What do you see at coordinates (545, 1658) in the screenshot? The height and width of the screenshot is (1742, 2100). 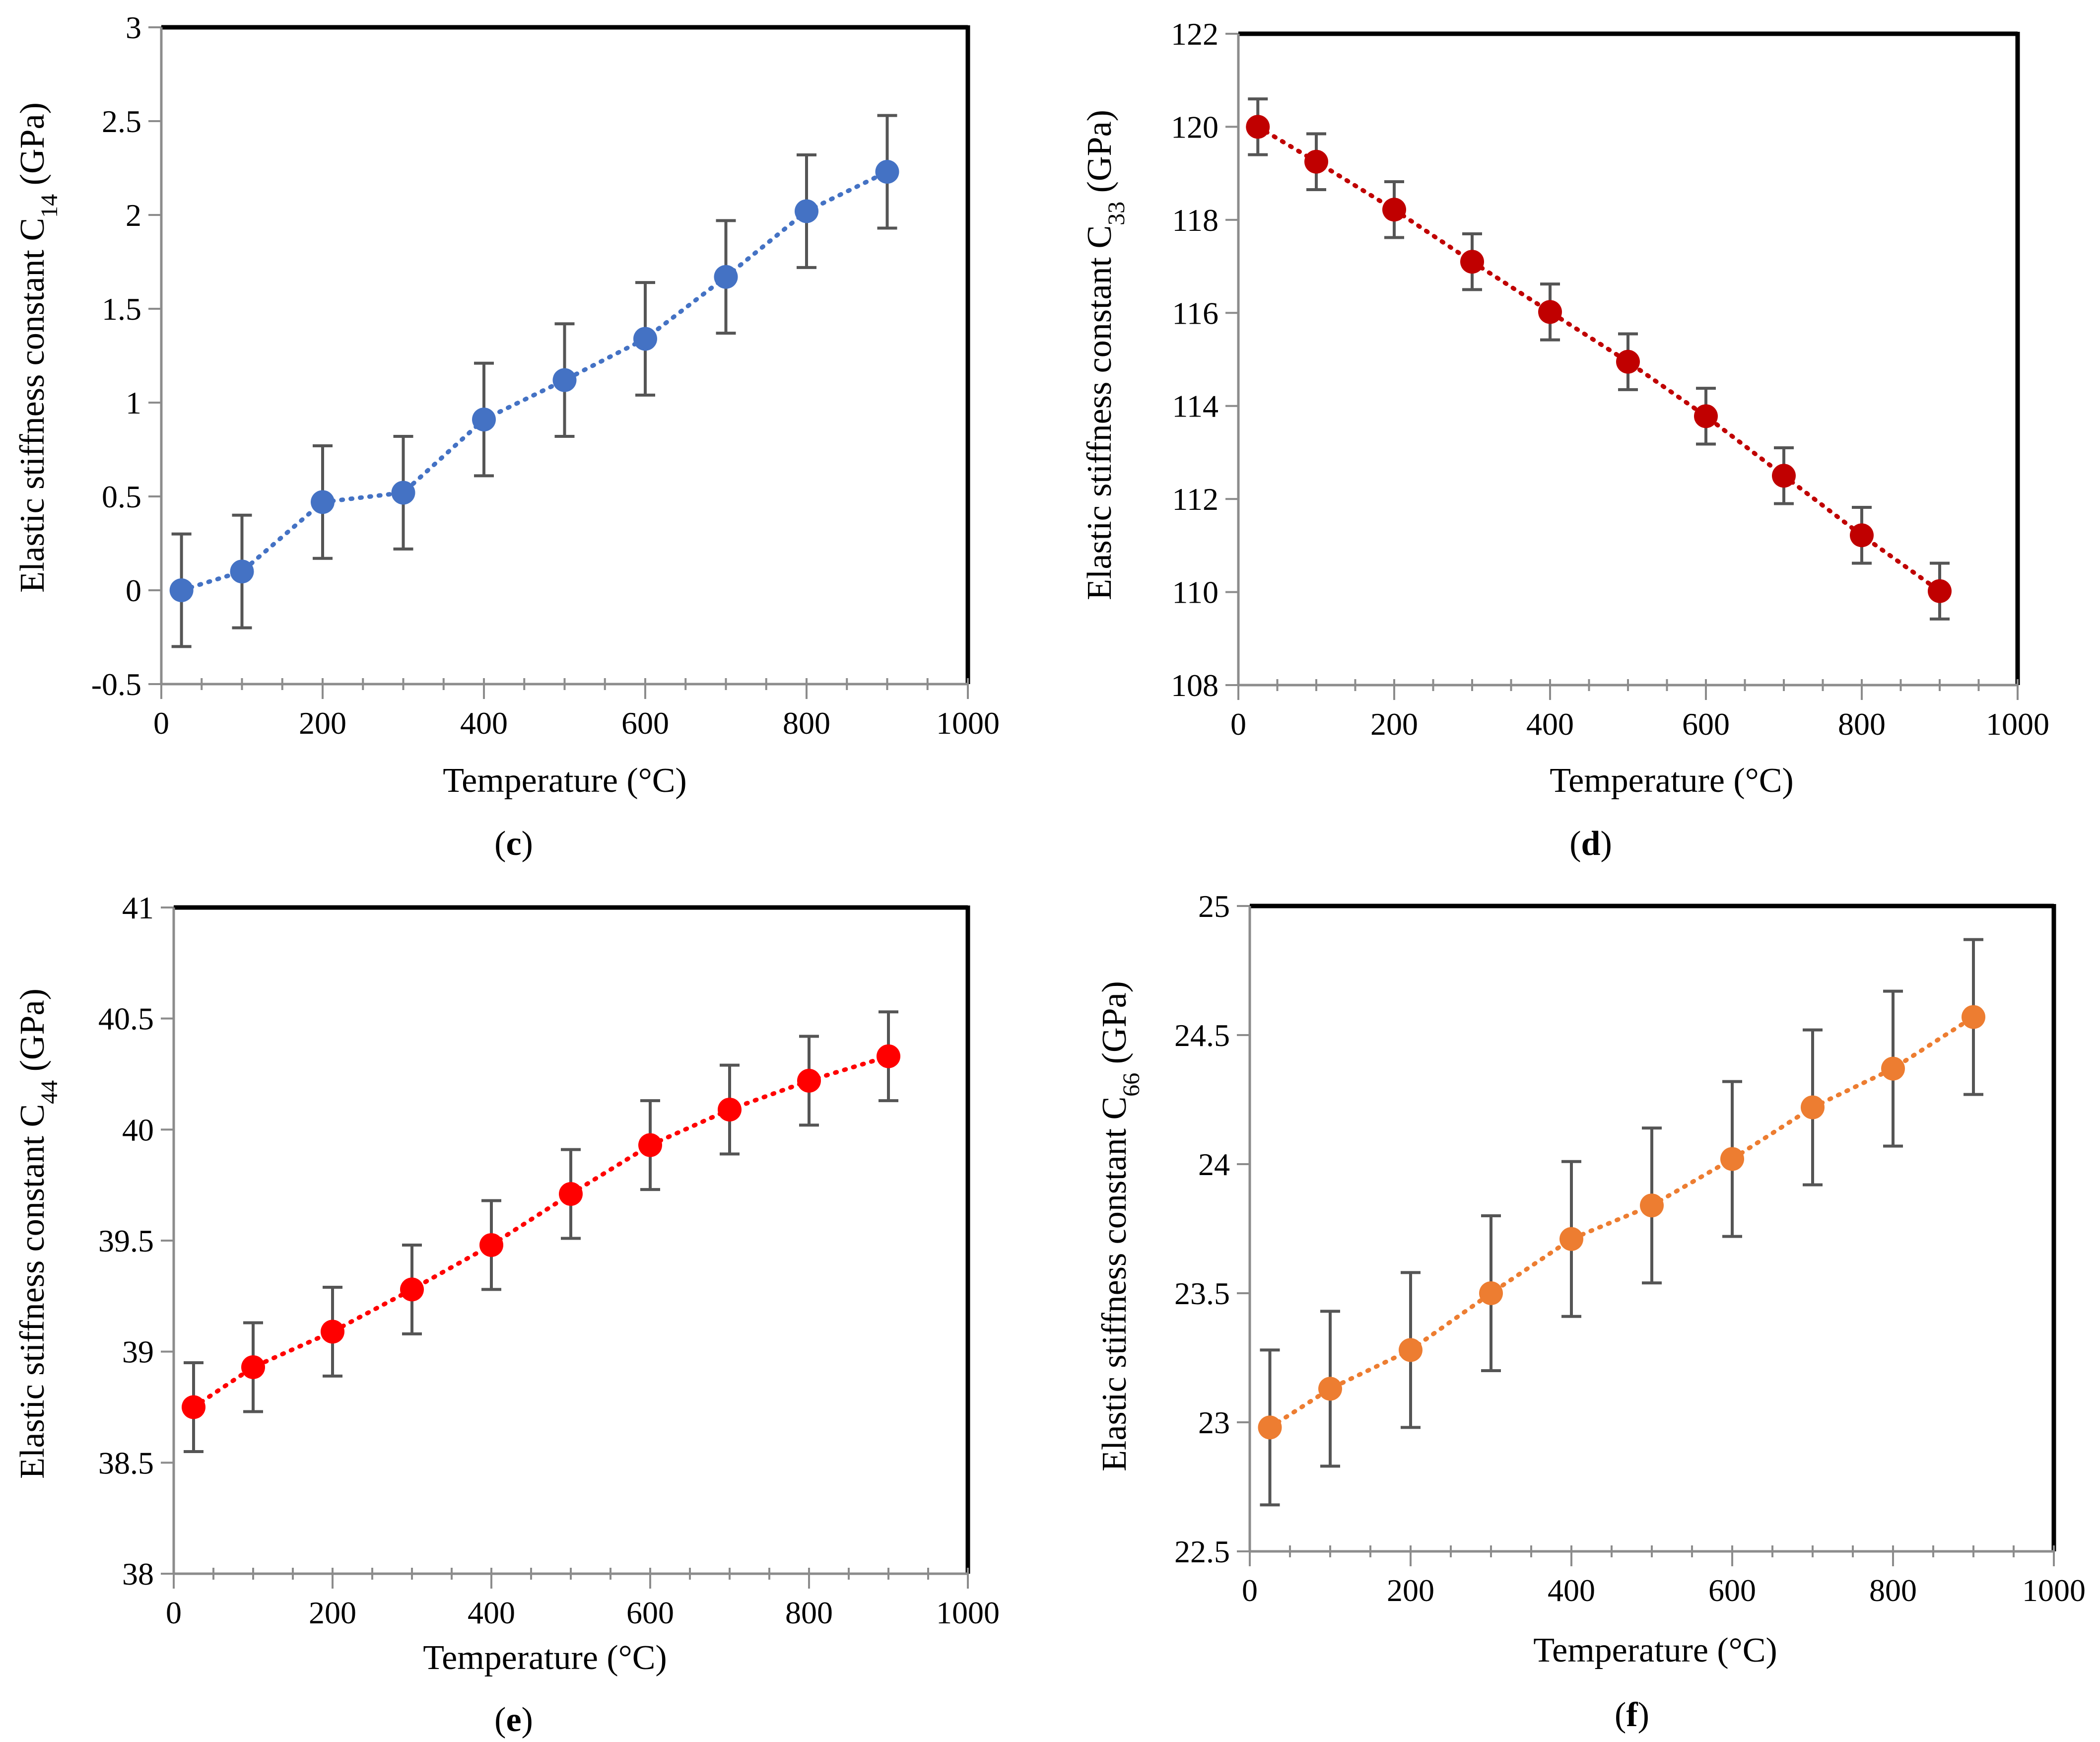 I see `x-axis-title-e: Temperature (°C)` at bounding box center [545, 1658].